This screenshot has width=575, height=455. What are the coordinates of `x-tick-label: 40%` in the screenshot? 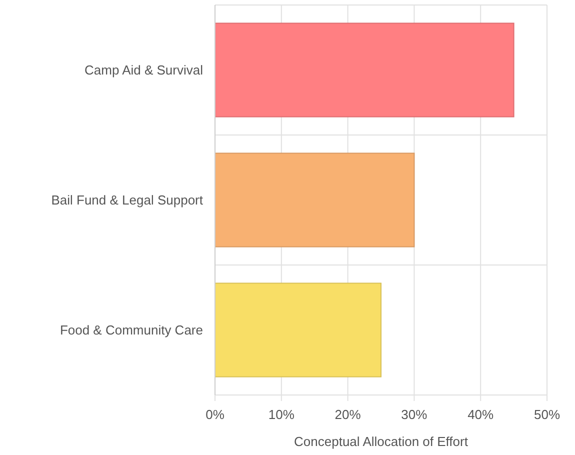 It's located at (481, 414).